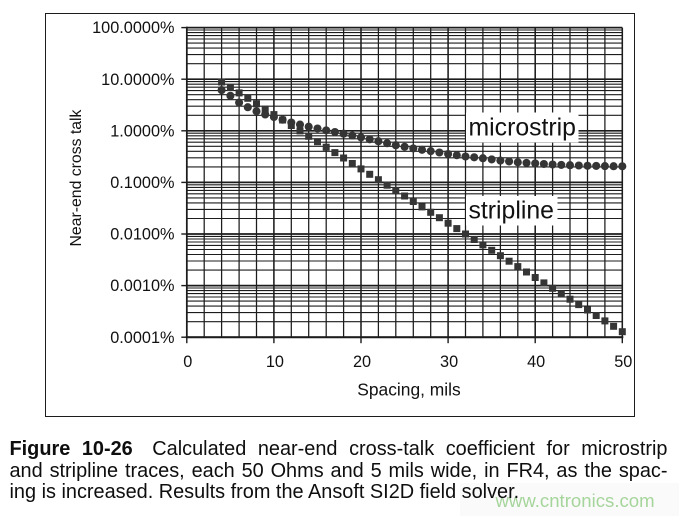  What do you see at coordinates (142, 235) in the screenshot?
I see `svg-text: 0.0100%` at bounding box center [142, 235].